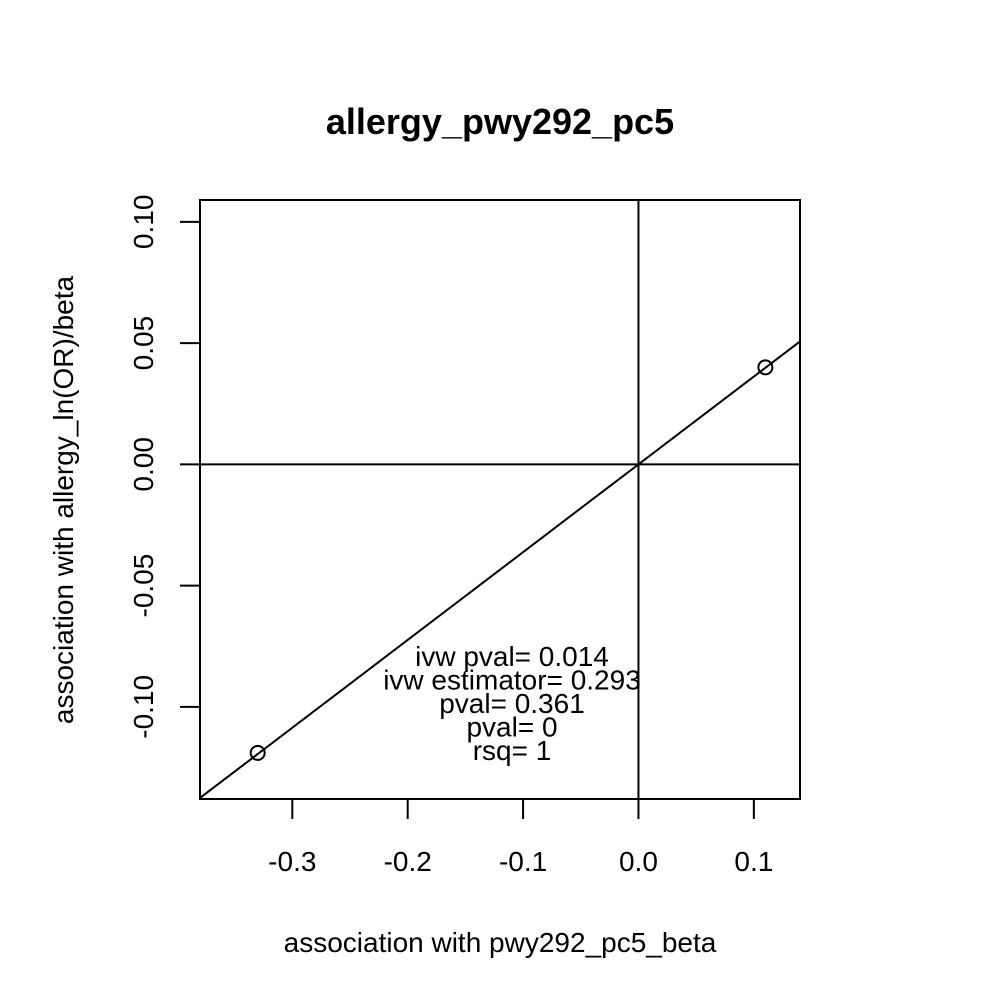  I want to click on annotation-line-1: ivw pval= 0.014, so click(512, 656).